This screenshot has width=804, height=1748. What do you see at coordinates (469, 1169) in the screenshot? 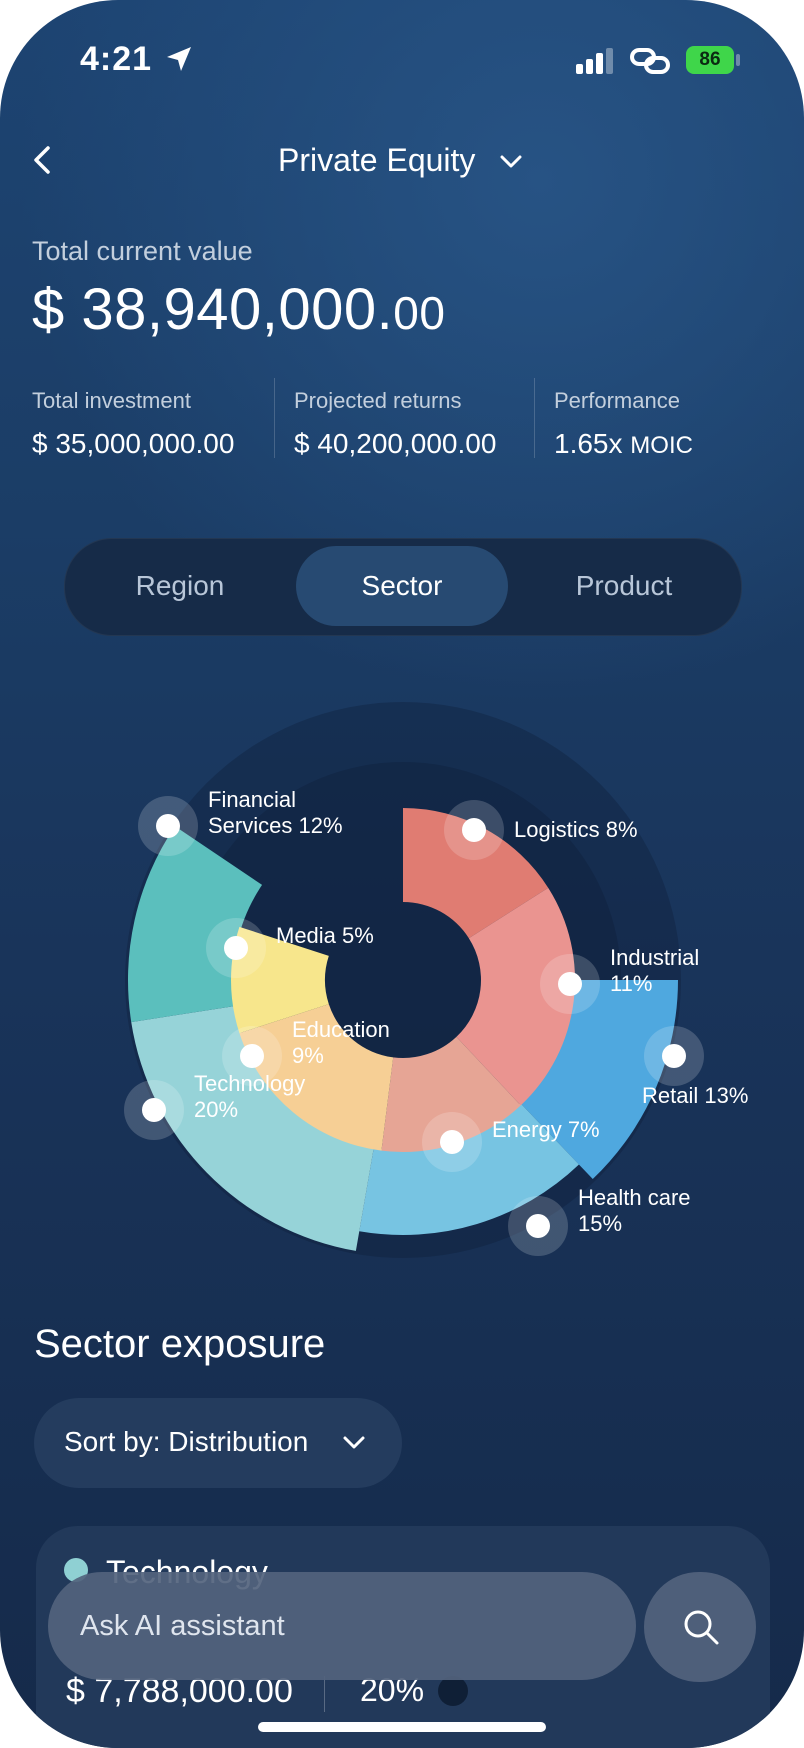
I see `slice-health-care` at bounding box center [469, 1169].